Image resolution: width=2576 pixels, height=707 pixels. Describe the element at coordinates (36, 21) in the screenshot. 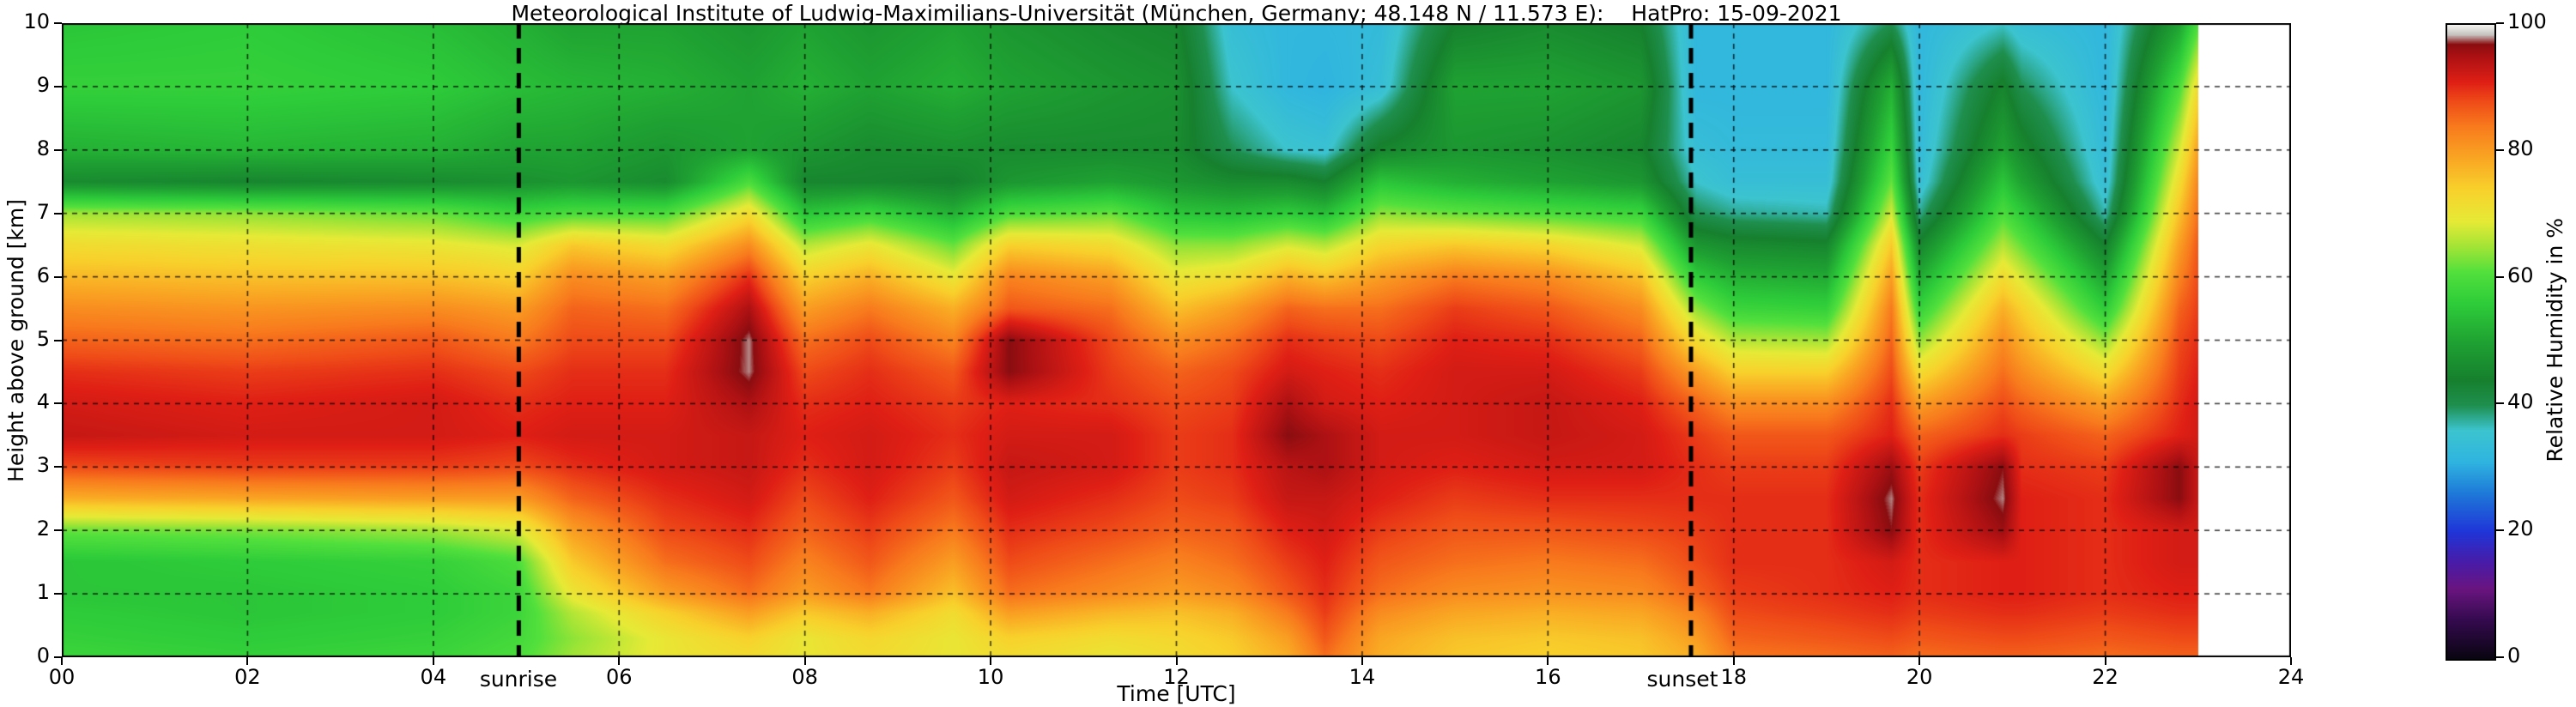

I see `y-tick-label: 10` at that location.